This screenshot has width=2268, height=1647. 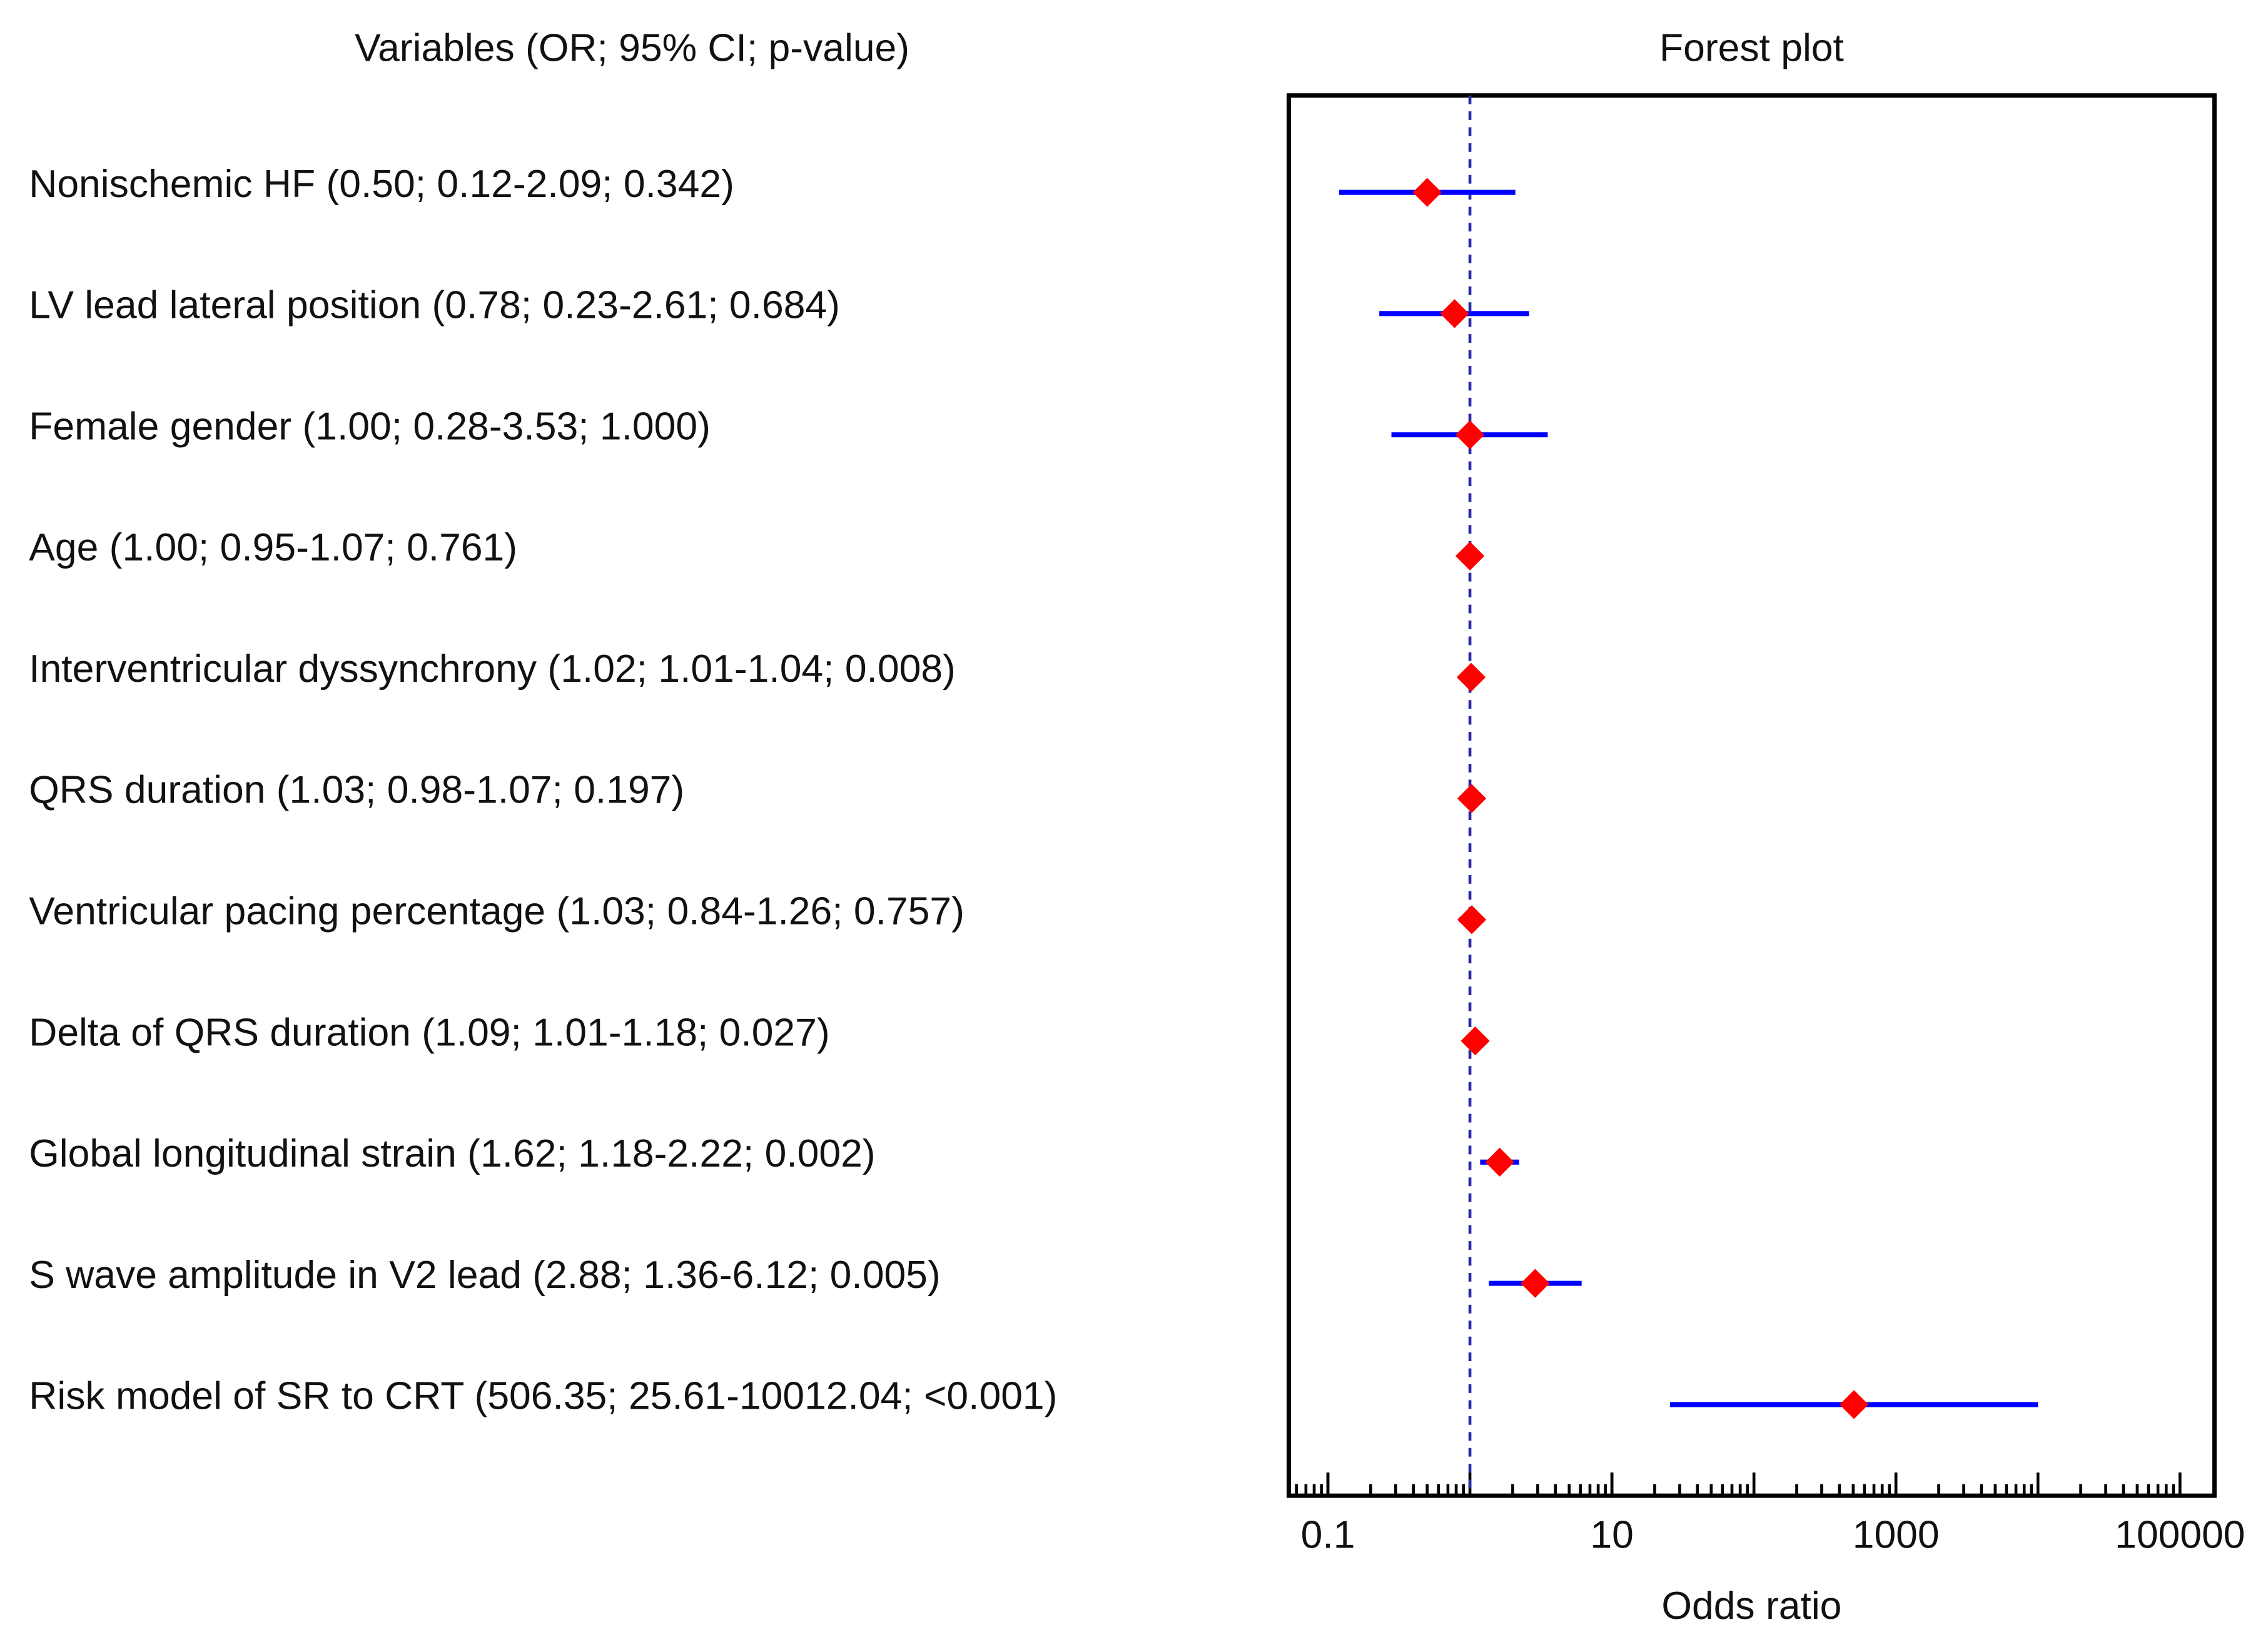 What do you see at coordinates (1328, 1535) in the screenshot?
I see `x-tick-label: 0.1` at bounding box center [1328, 1535].